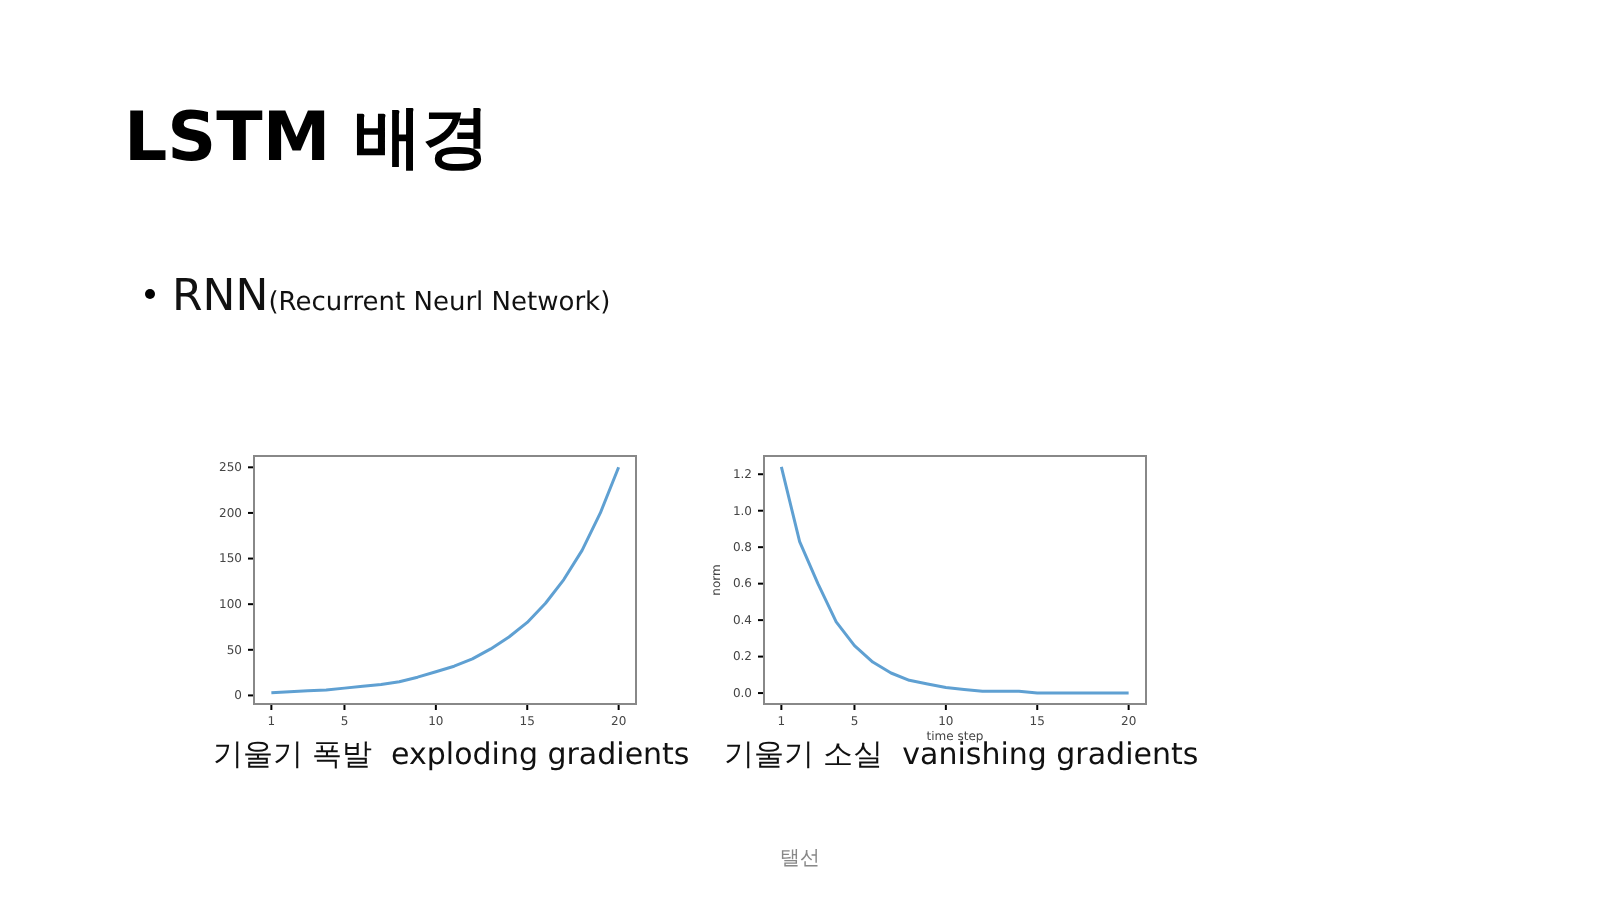 This screenshot has width=1600, height=900. What do you see at coordinates (391, 297) in the screenshot?
I see `chart-subtitle: RNN(Recurrent Neurl Network)` at bounding box center [391, 297].